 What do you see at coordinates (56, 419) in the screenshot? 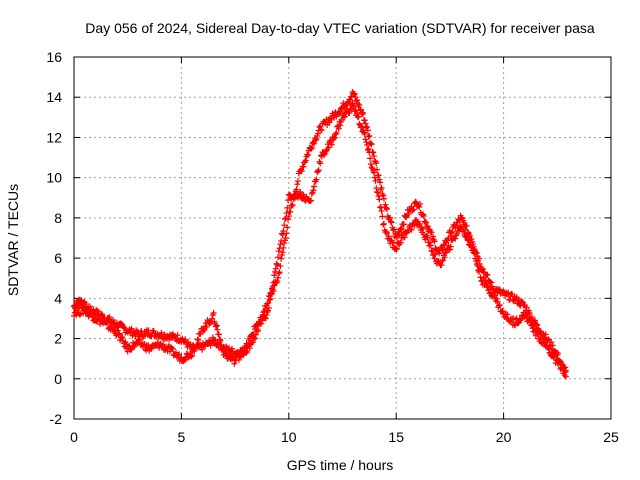
I see `y-tick-label: -2` at bounding box center [56, 419].